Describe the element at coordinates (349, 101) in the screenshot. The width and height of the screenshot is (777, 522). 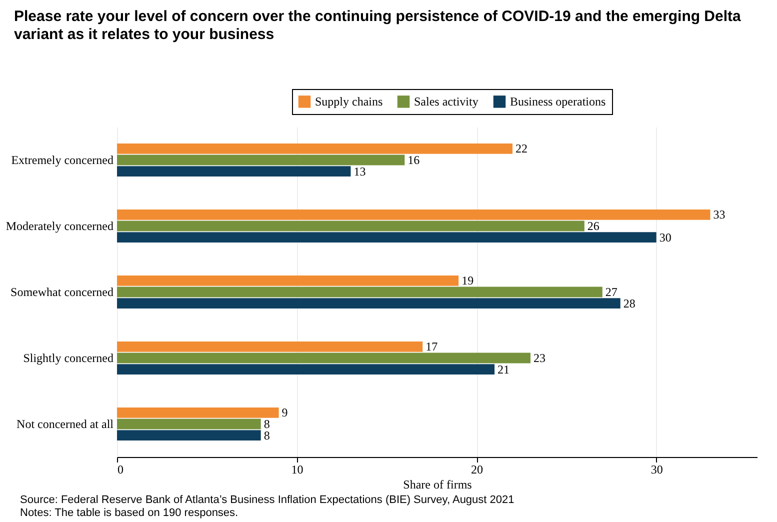
I see `legend-label: Supply chains` at that location.